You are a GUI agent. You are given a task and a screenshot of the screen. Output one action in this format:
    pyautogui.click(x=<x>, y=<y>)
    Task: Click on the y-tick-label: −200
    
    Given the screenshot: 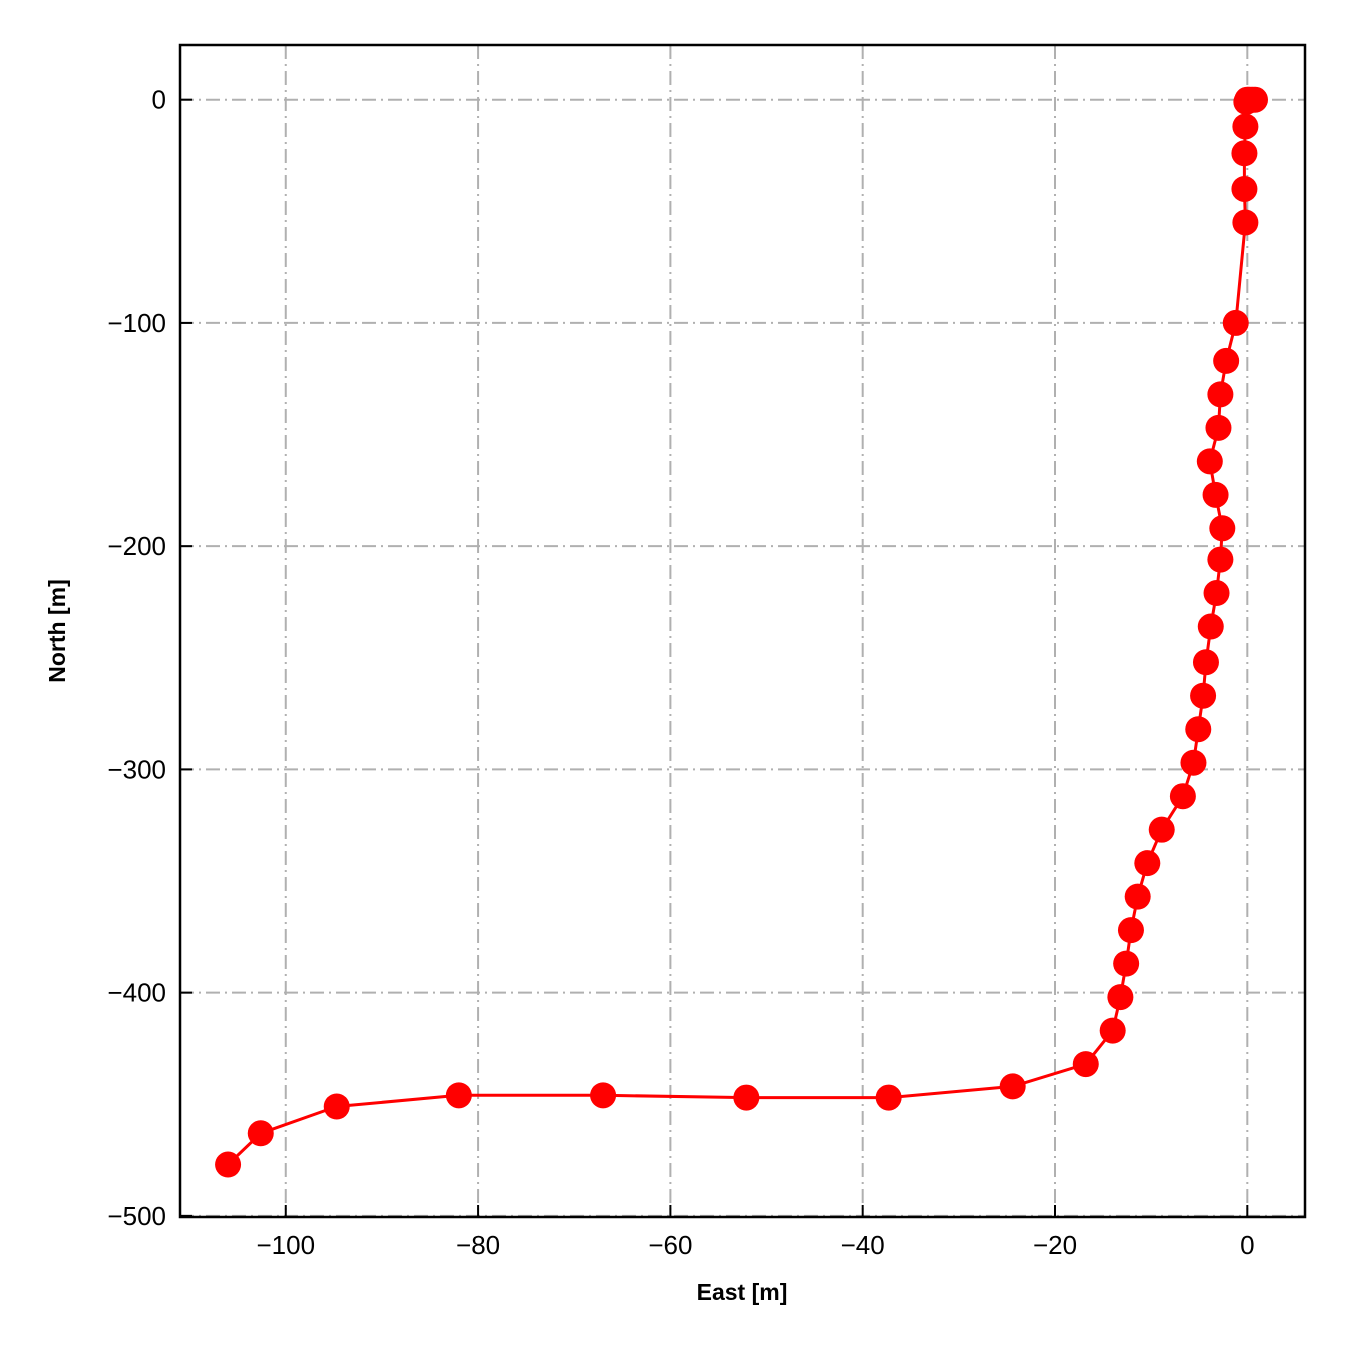 What is the action you would take?
    pyautogui.click(x=136, y=546)
    